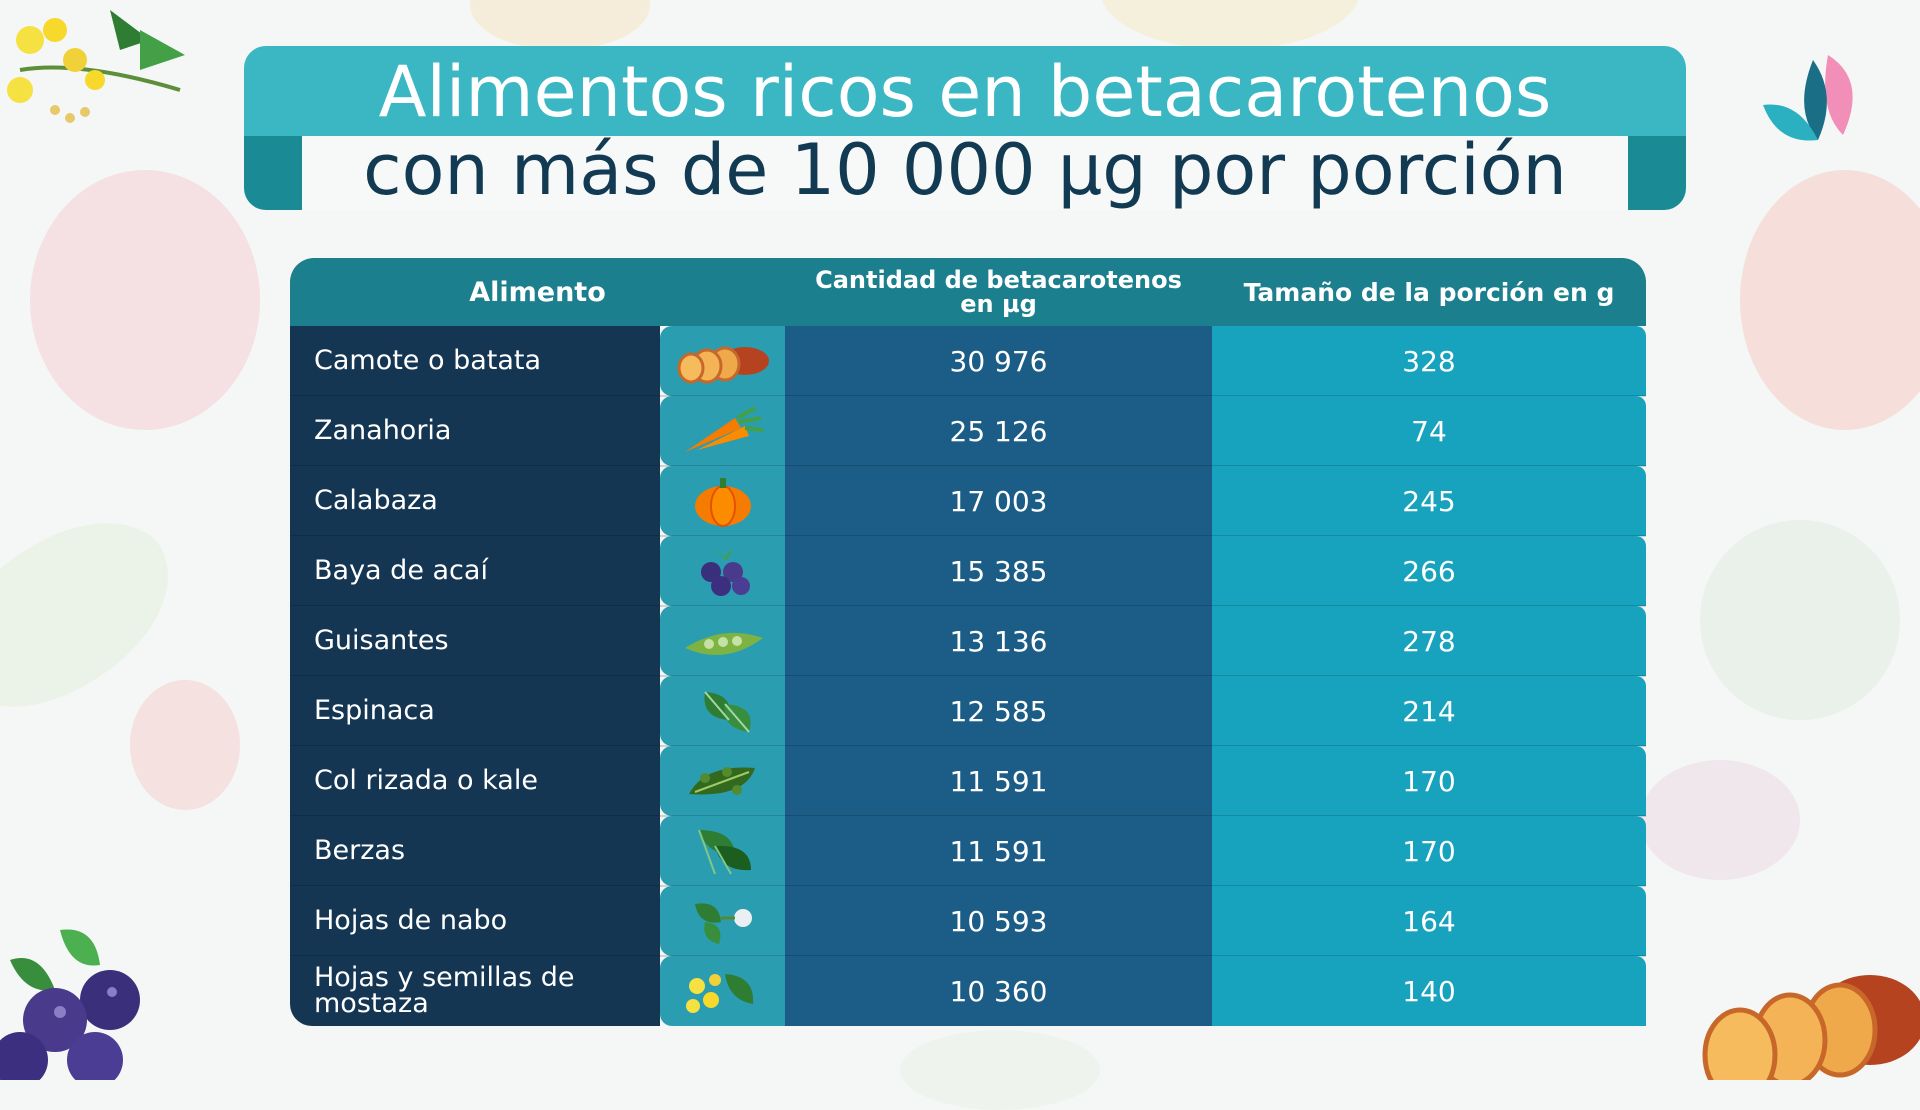 The width and height of the screenshot is (1920, 1110). I want to click on header-amount-line-1: Cantidad de betacarotenos, so click(998, 280).